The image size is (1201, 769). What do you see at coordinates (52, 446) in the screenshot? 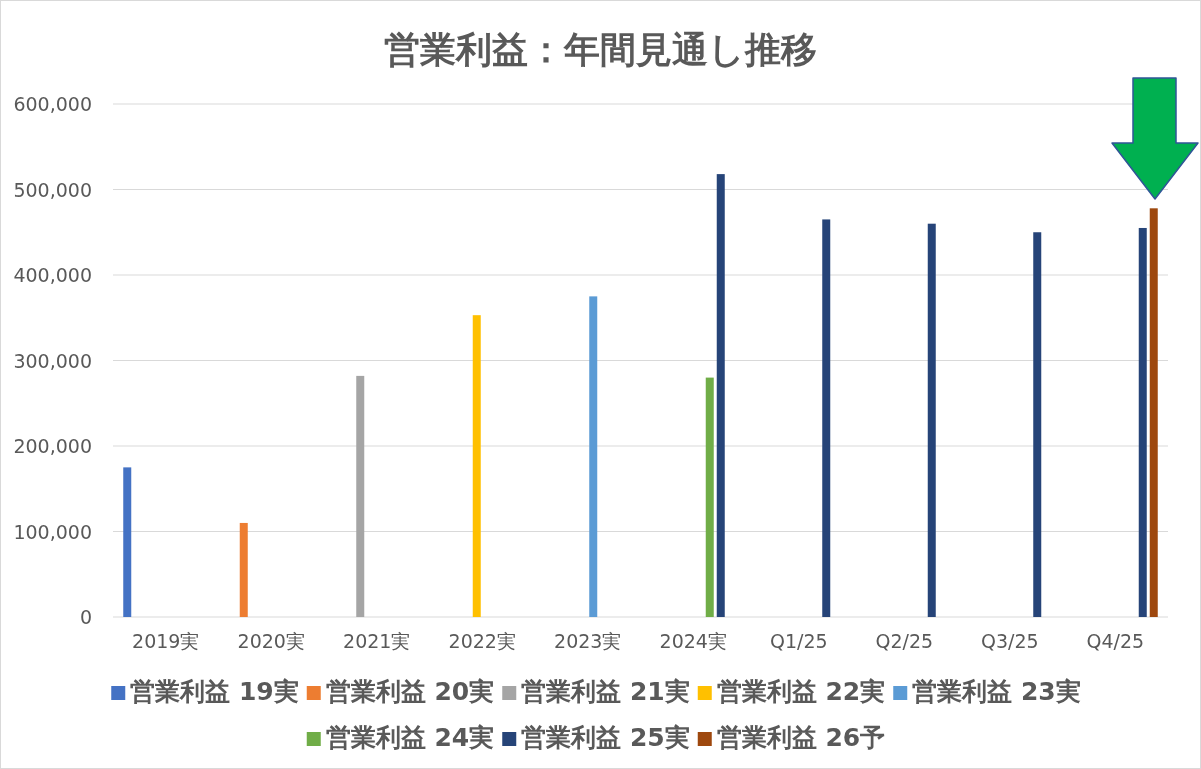
I see `y-tick-label: 200,000` at bounding box center [52, 446].